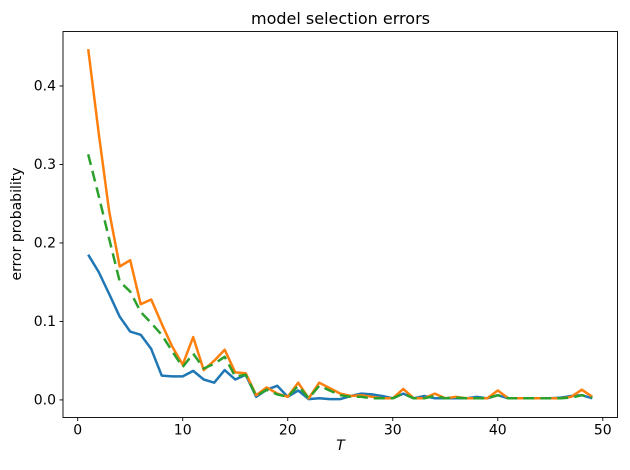 Image resolution: width=630 pixels, height=470 pixels. Describe the element at coordinates (340, 18) in the screenshot. I see `chart-title: model selection errors` at that location.